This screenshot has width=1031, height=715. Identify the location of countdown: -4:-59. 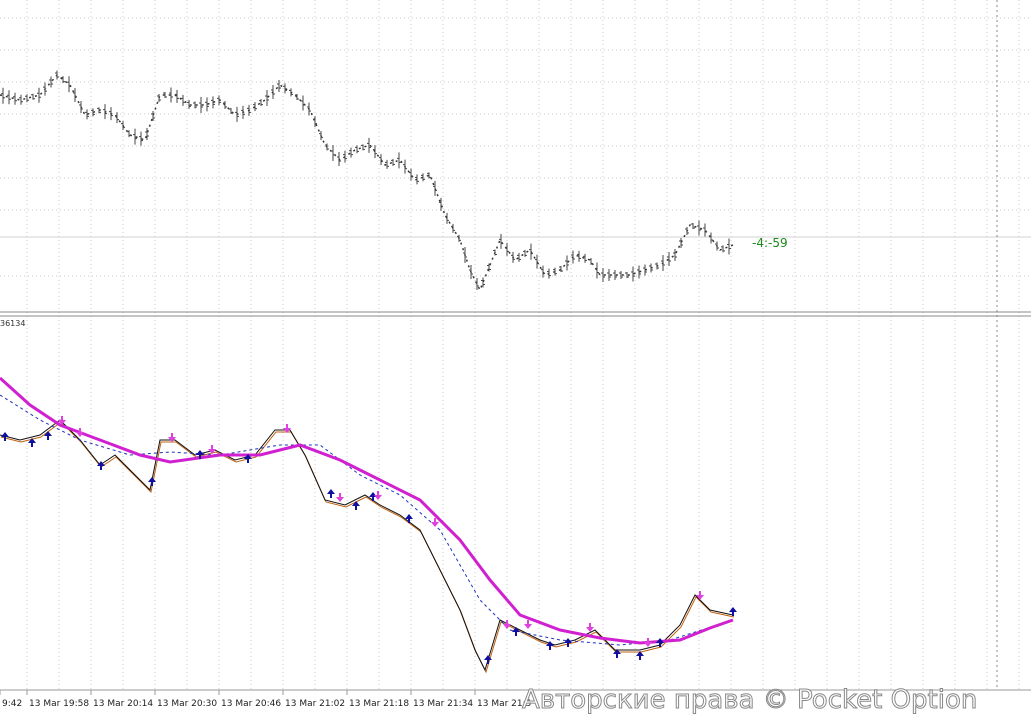
(770, 243).